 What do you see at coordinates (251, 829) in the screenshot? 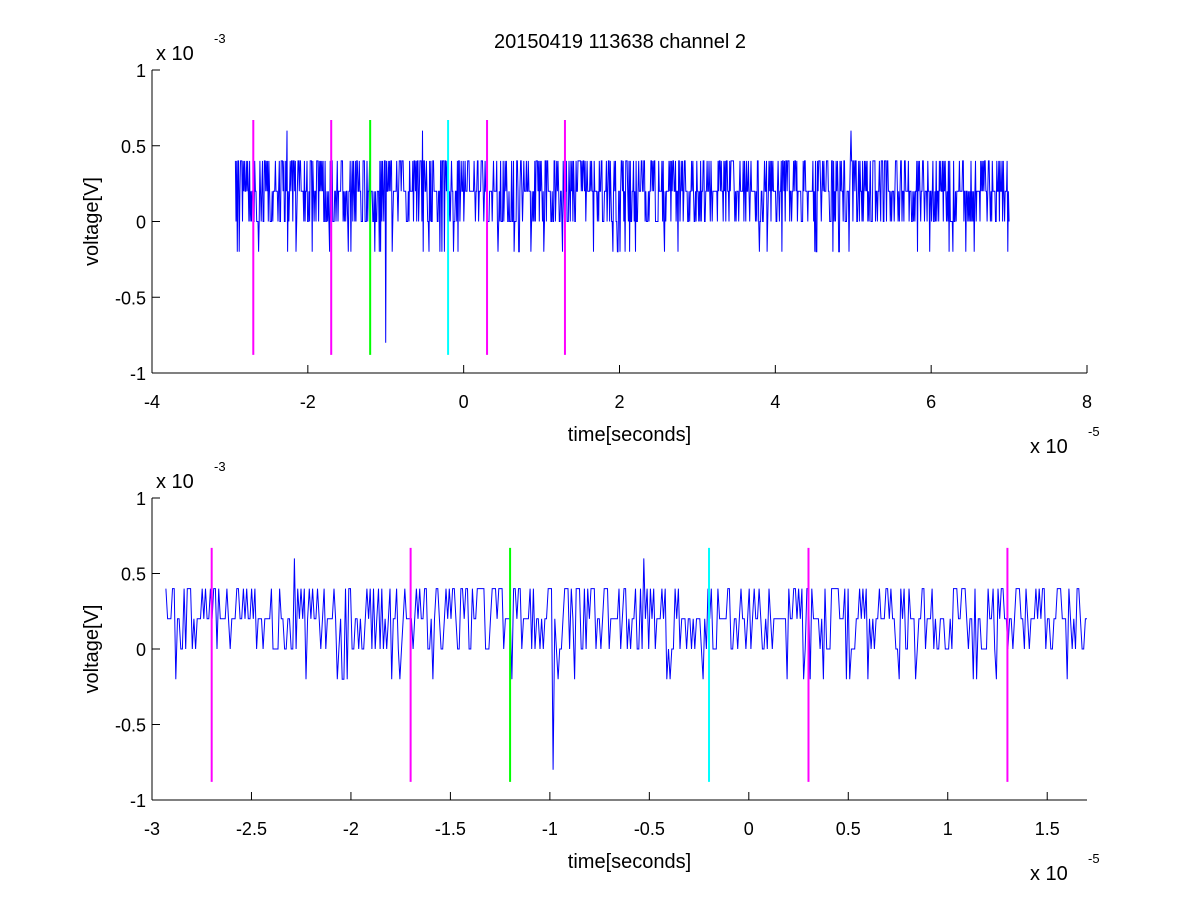
I see `x-tick-label: -2.5` at bounding box center [251, 829].